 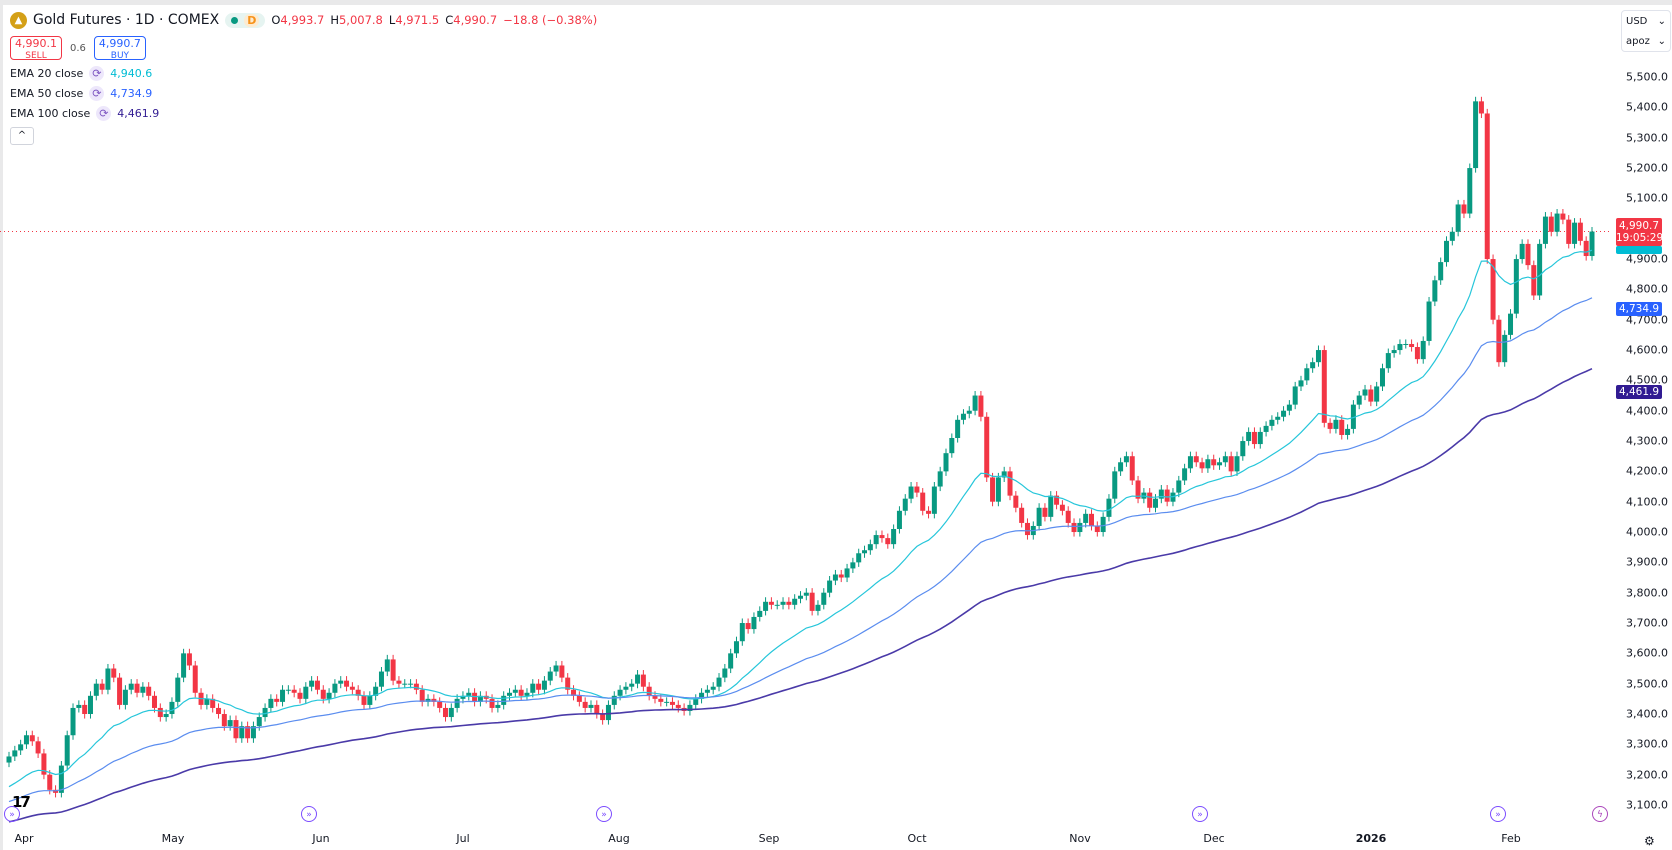 I want to click on sell-button: 4,990.1 SELL, so click(x=36, y=48).